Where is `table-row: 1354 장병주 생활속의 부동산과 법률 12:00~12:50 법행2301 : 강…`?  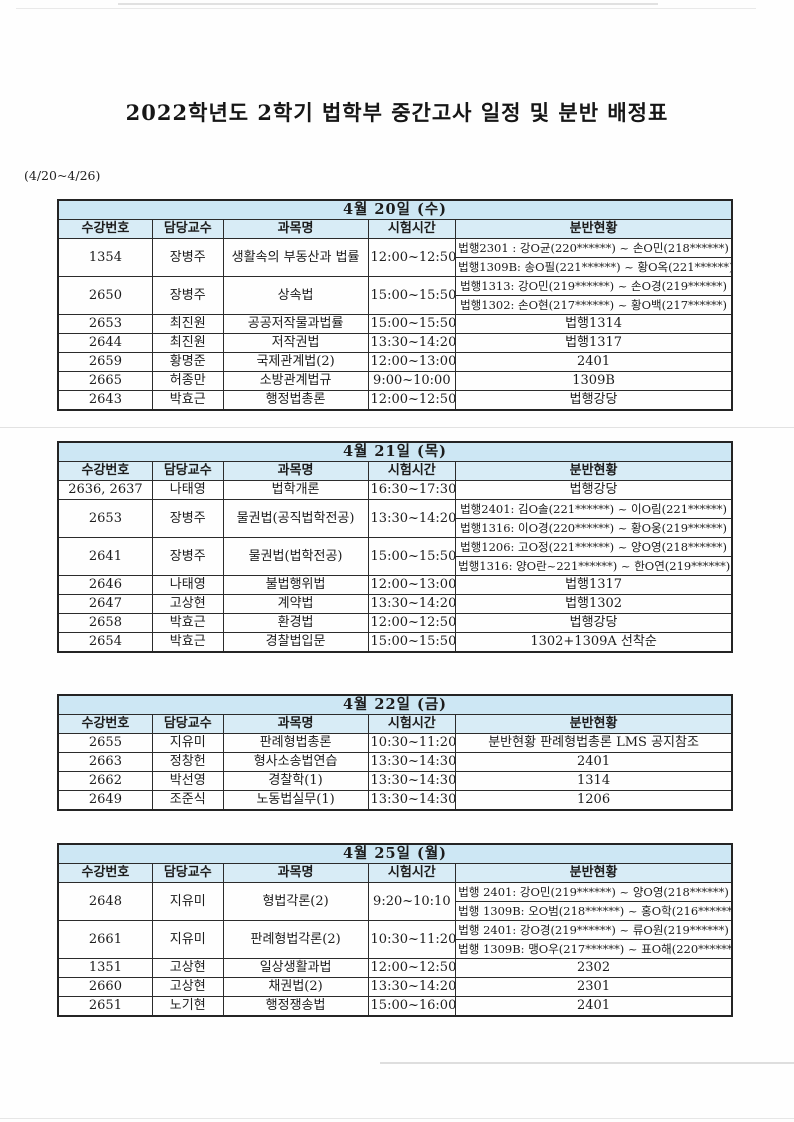
table-row: 1354 장병주 생활속의 부동산과 법률 12:00~12:50 법행2301 : 강… is located at coordinates (395, 257).